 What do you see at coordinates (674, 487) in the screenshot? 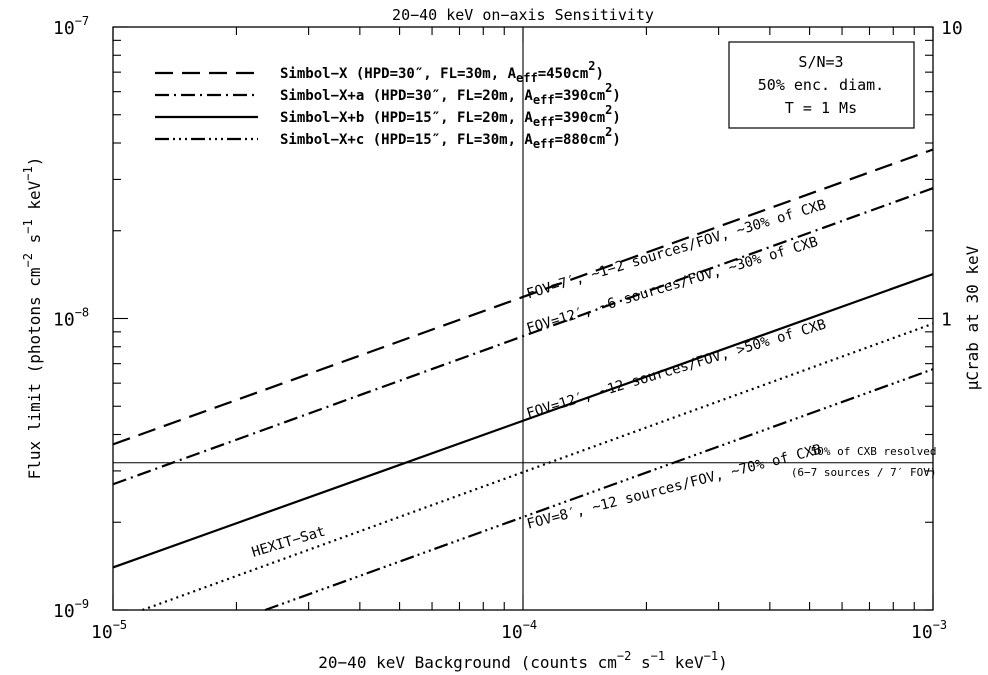
I see `annotation-3: FOV=8′, ~12 sources/FOV, ~70% of CXB` at bounding box center [674, 487].